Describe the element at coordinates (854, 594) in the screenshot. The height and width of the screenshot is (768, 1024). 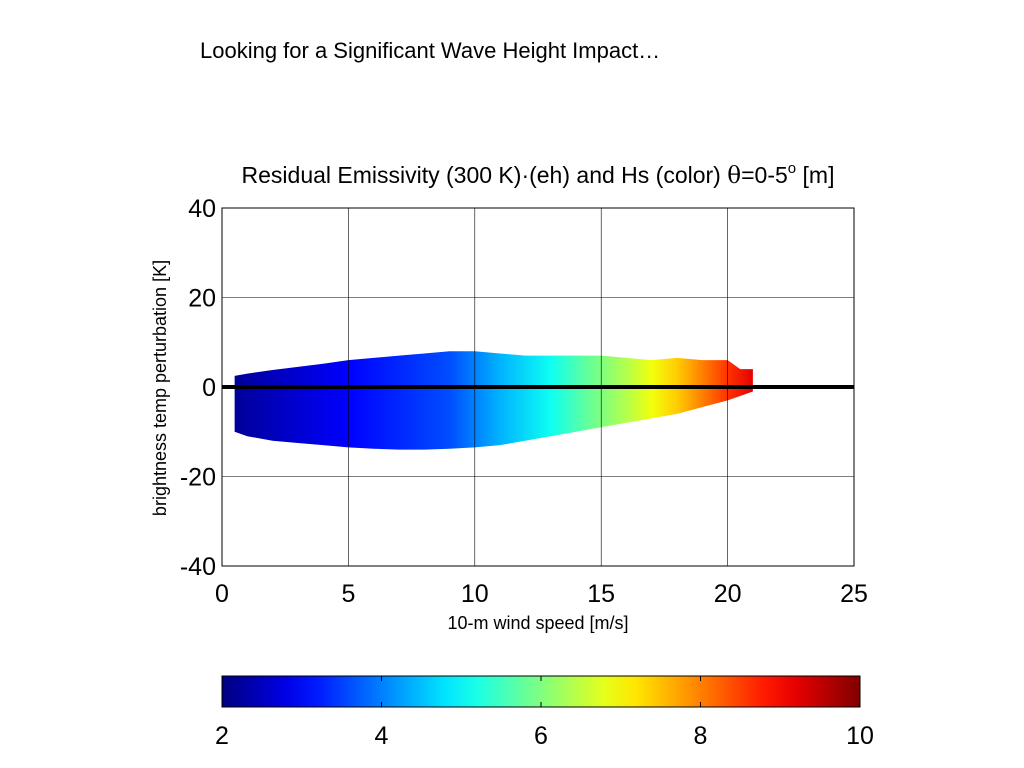
I see `x-tick-label: 25` at that location.